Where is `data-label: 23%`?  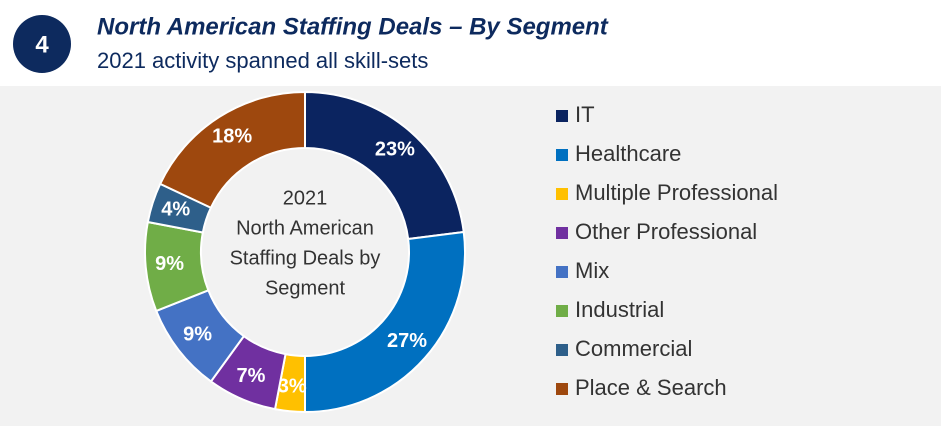
data-label: 23% is located at coordinates (395, 149).